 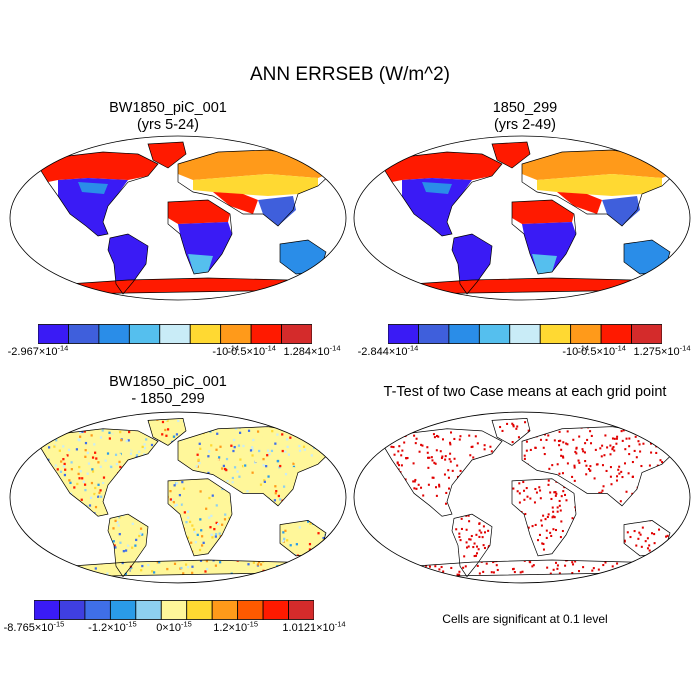 I want to click on panel-2-title-line1: 1850_299, so click(x=525, y=108).